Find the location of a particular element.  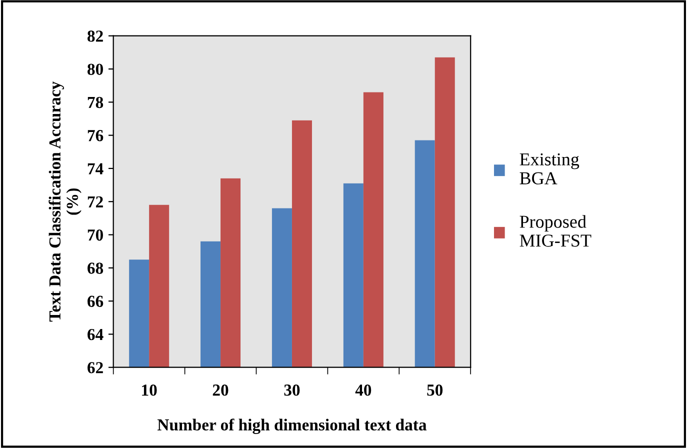

x-tick-label: 40 is located at coordinates (363, 390).